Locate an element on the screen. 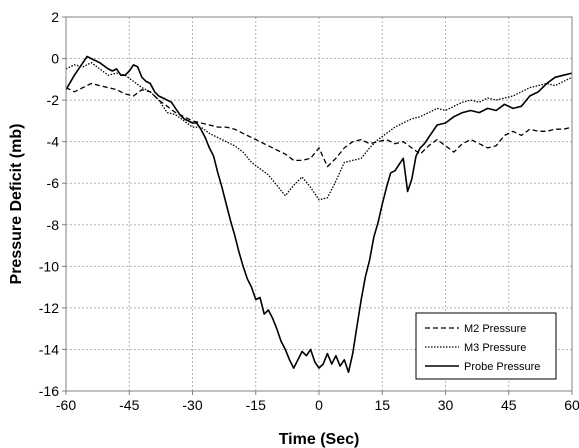  y-tick-label: -10 is located at coordinates (49, 266).